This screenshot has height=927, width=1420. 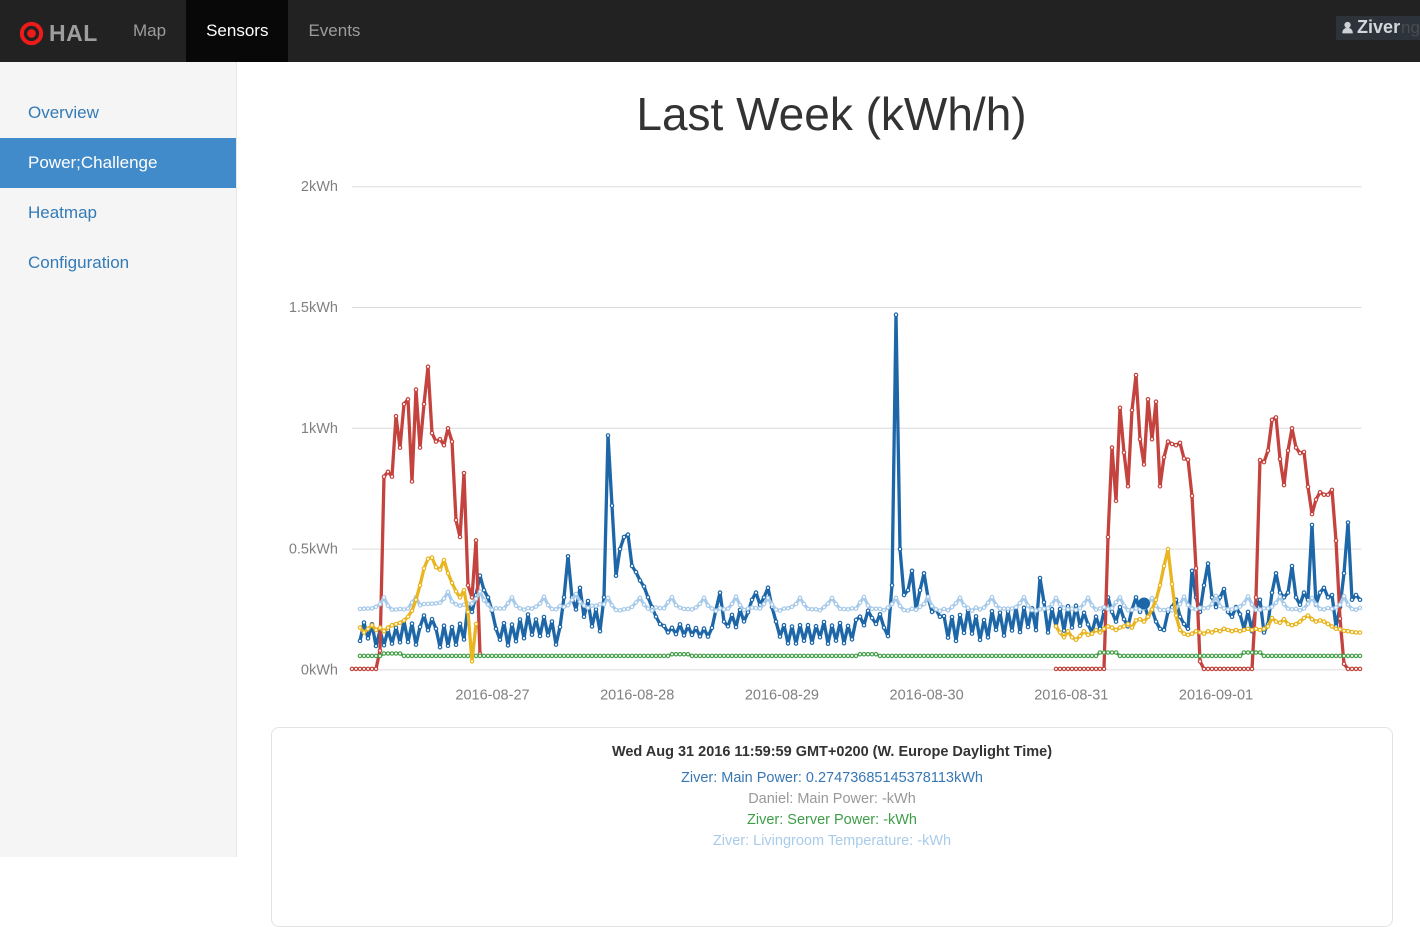 What do you see at coordinates (637, 696) in the screenshot?
I see `svg-text: 2016-08-28` at bounding box center [637, 696].